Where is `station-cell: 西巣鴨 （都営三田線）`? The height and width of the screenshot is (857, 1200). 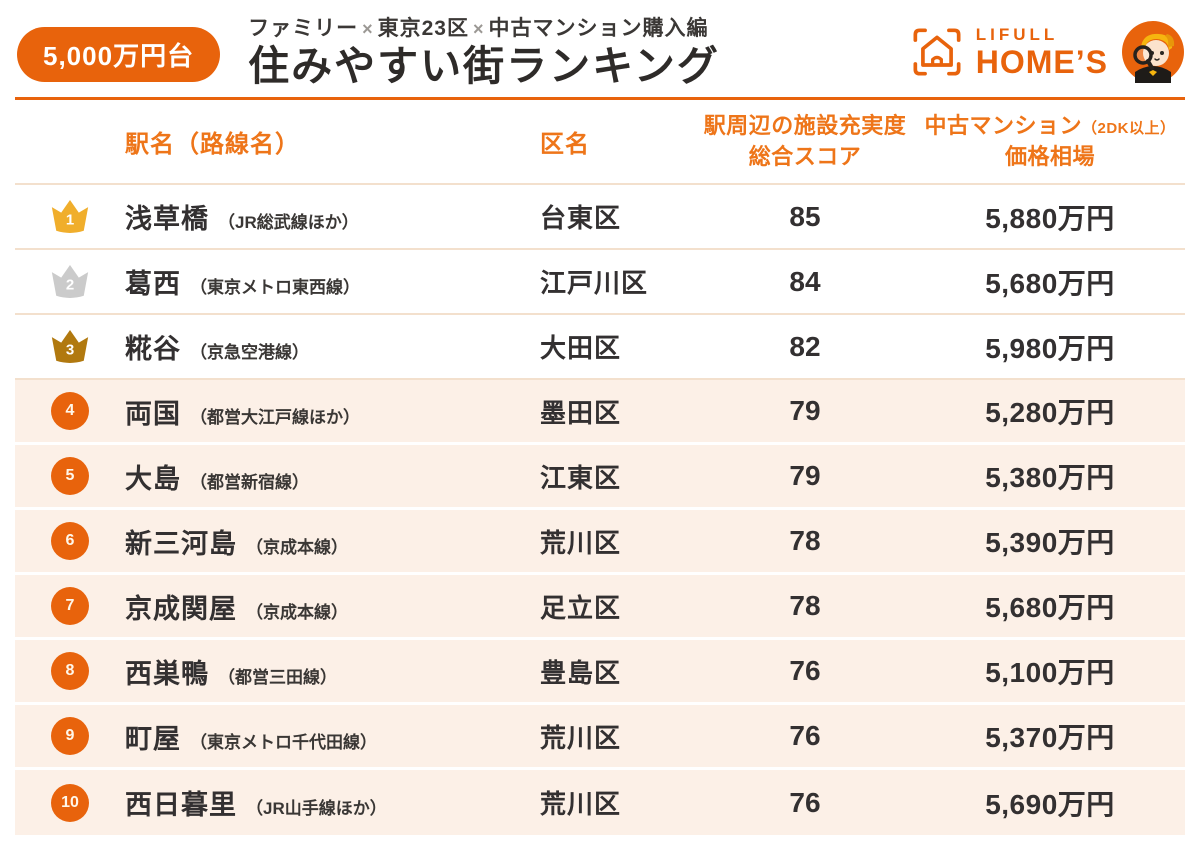
station-cell: 西巣鴨 （都営三田線） is located at coordinates (332, 671).